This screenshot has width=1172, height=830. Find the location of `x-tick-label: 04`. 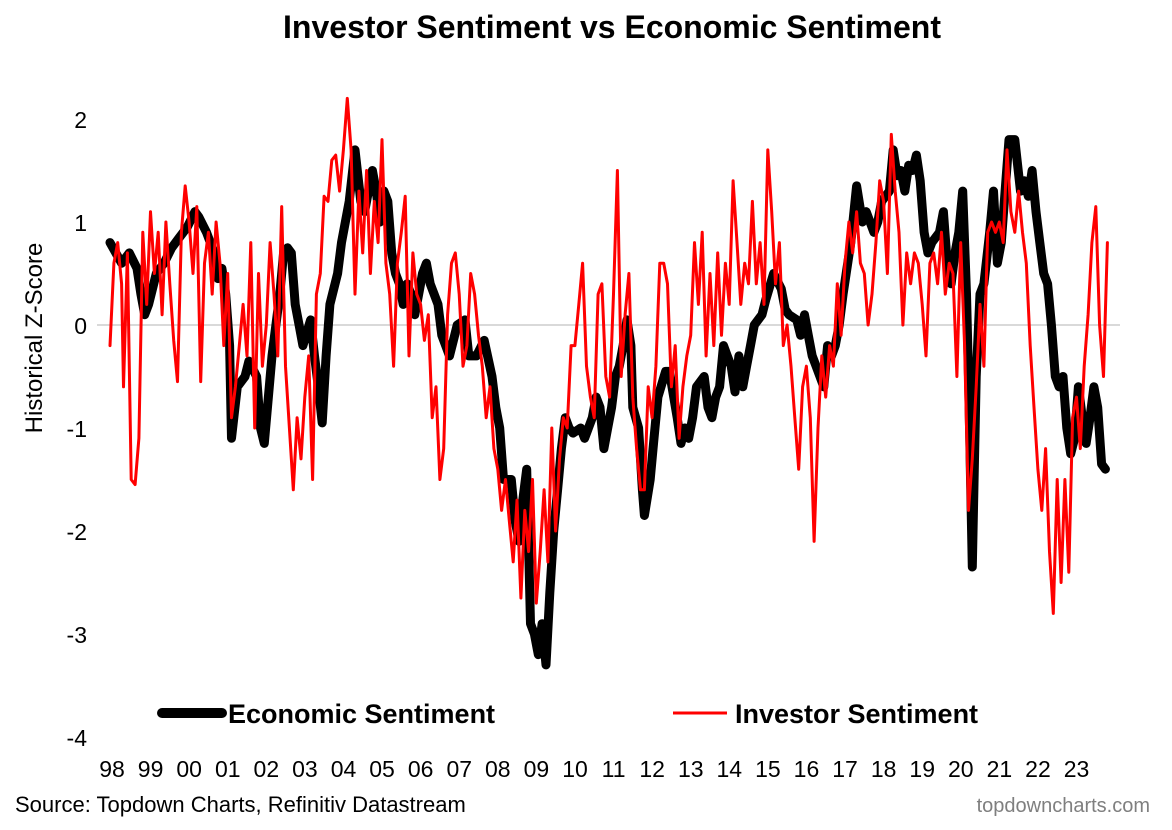

x-tick-label: 04 is located at coordinates (344, 769).